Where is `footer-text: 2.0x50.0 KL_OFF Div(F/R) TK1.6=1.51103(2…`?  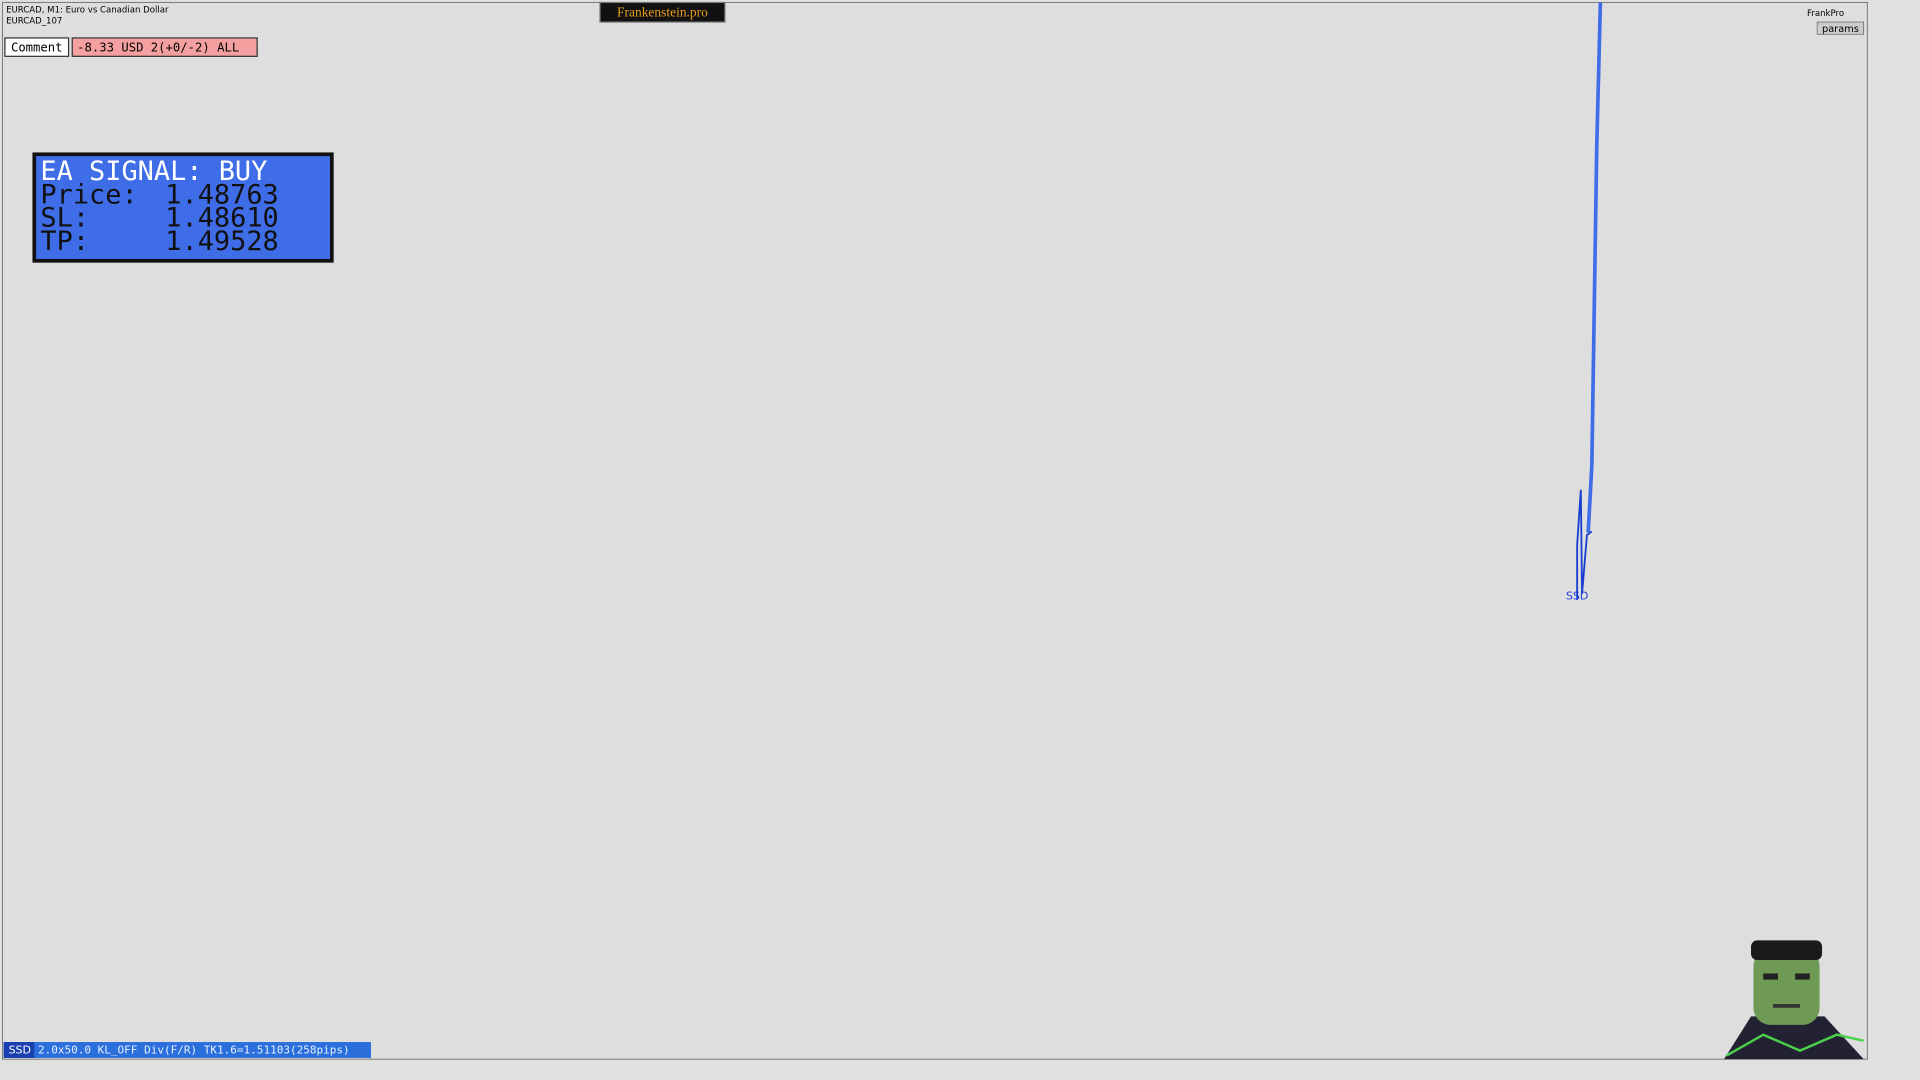 footer-text: 2.0x50.0 KL_OFF Div(F/R) TK1.6=1.51103(2… is located at coordinates (194, 1050).